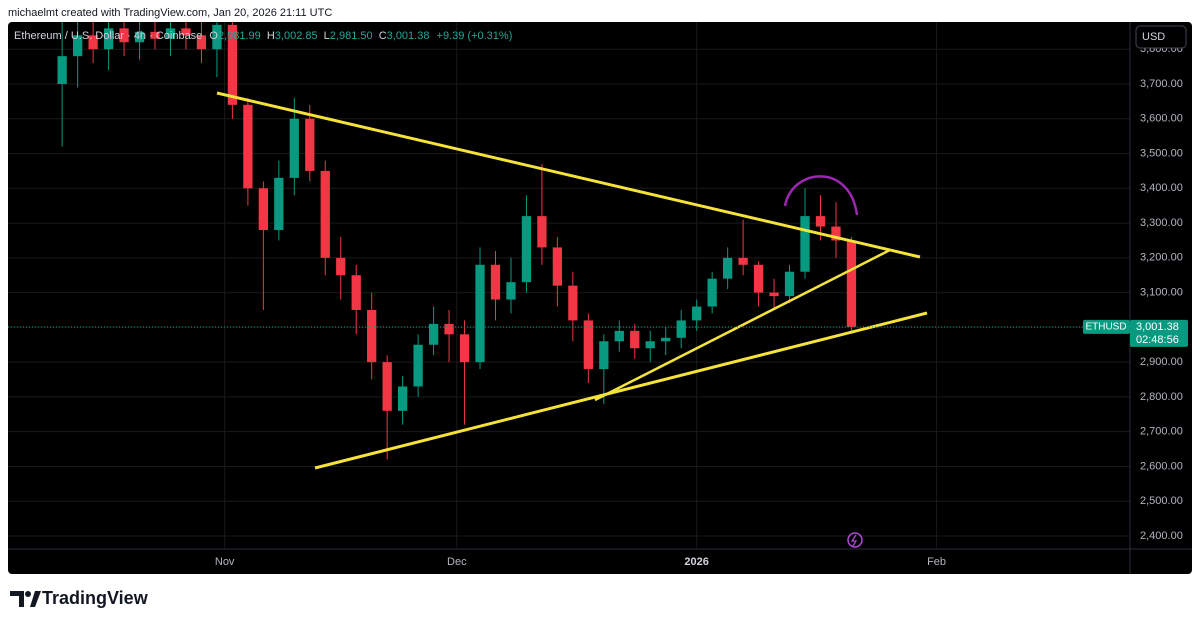  What do you see at coordinates (239, 36) in the screenshot?
I see `legend-value: 2,981.99` at bounding box center [239, 36].